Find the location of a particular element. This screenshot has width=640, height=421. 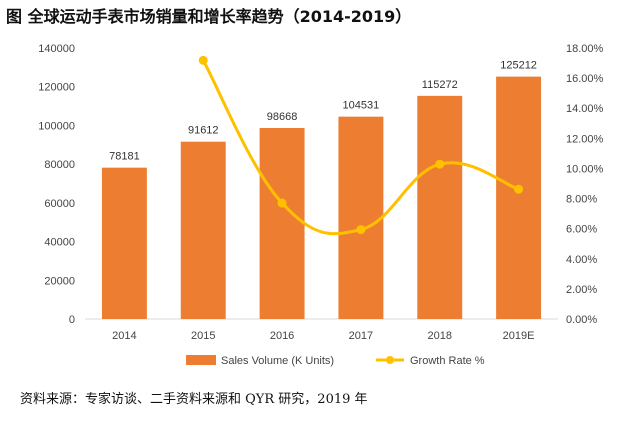

legend-swatch-sales-volume is located at coordinates (201, 360).